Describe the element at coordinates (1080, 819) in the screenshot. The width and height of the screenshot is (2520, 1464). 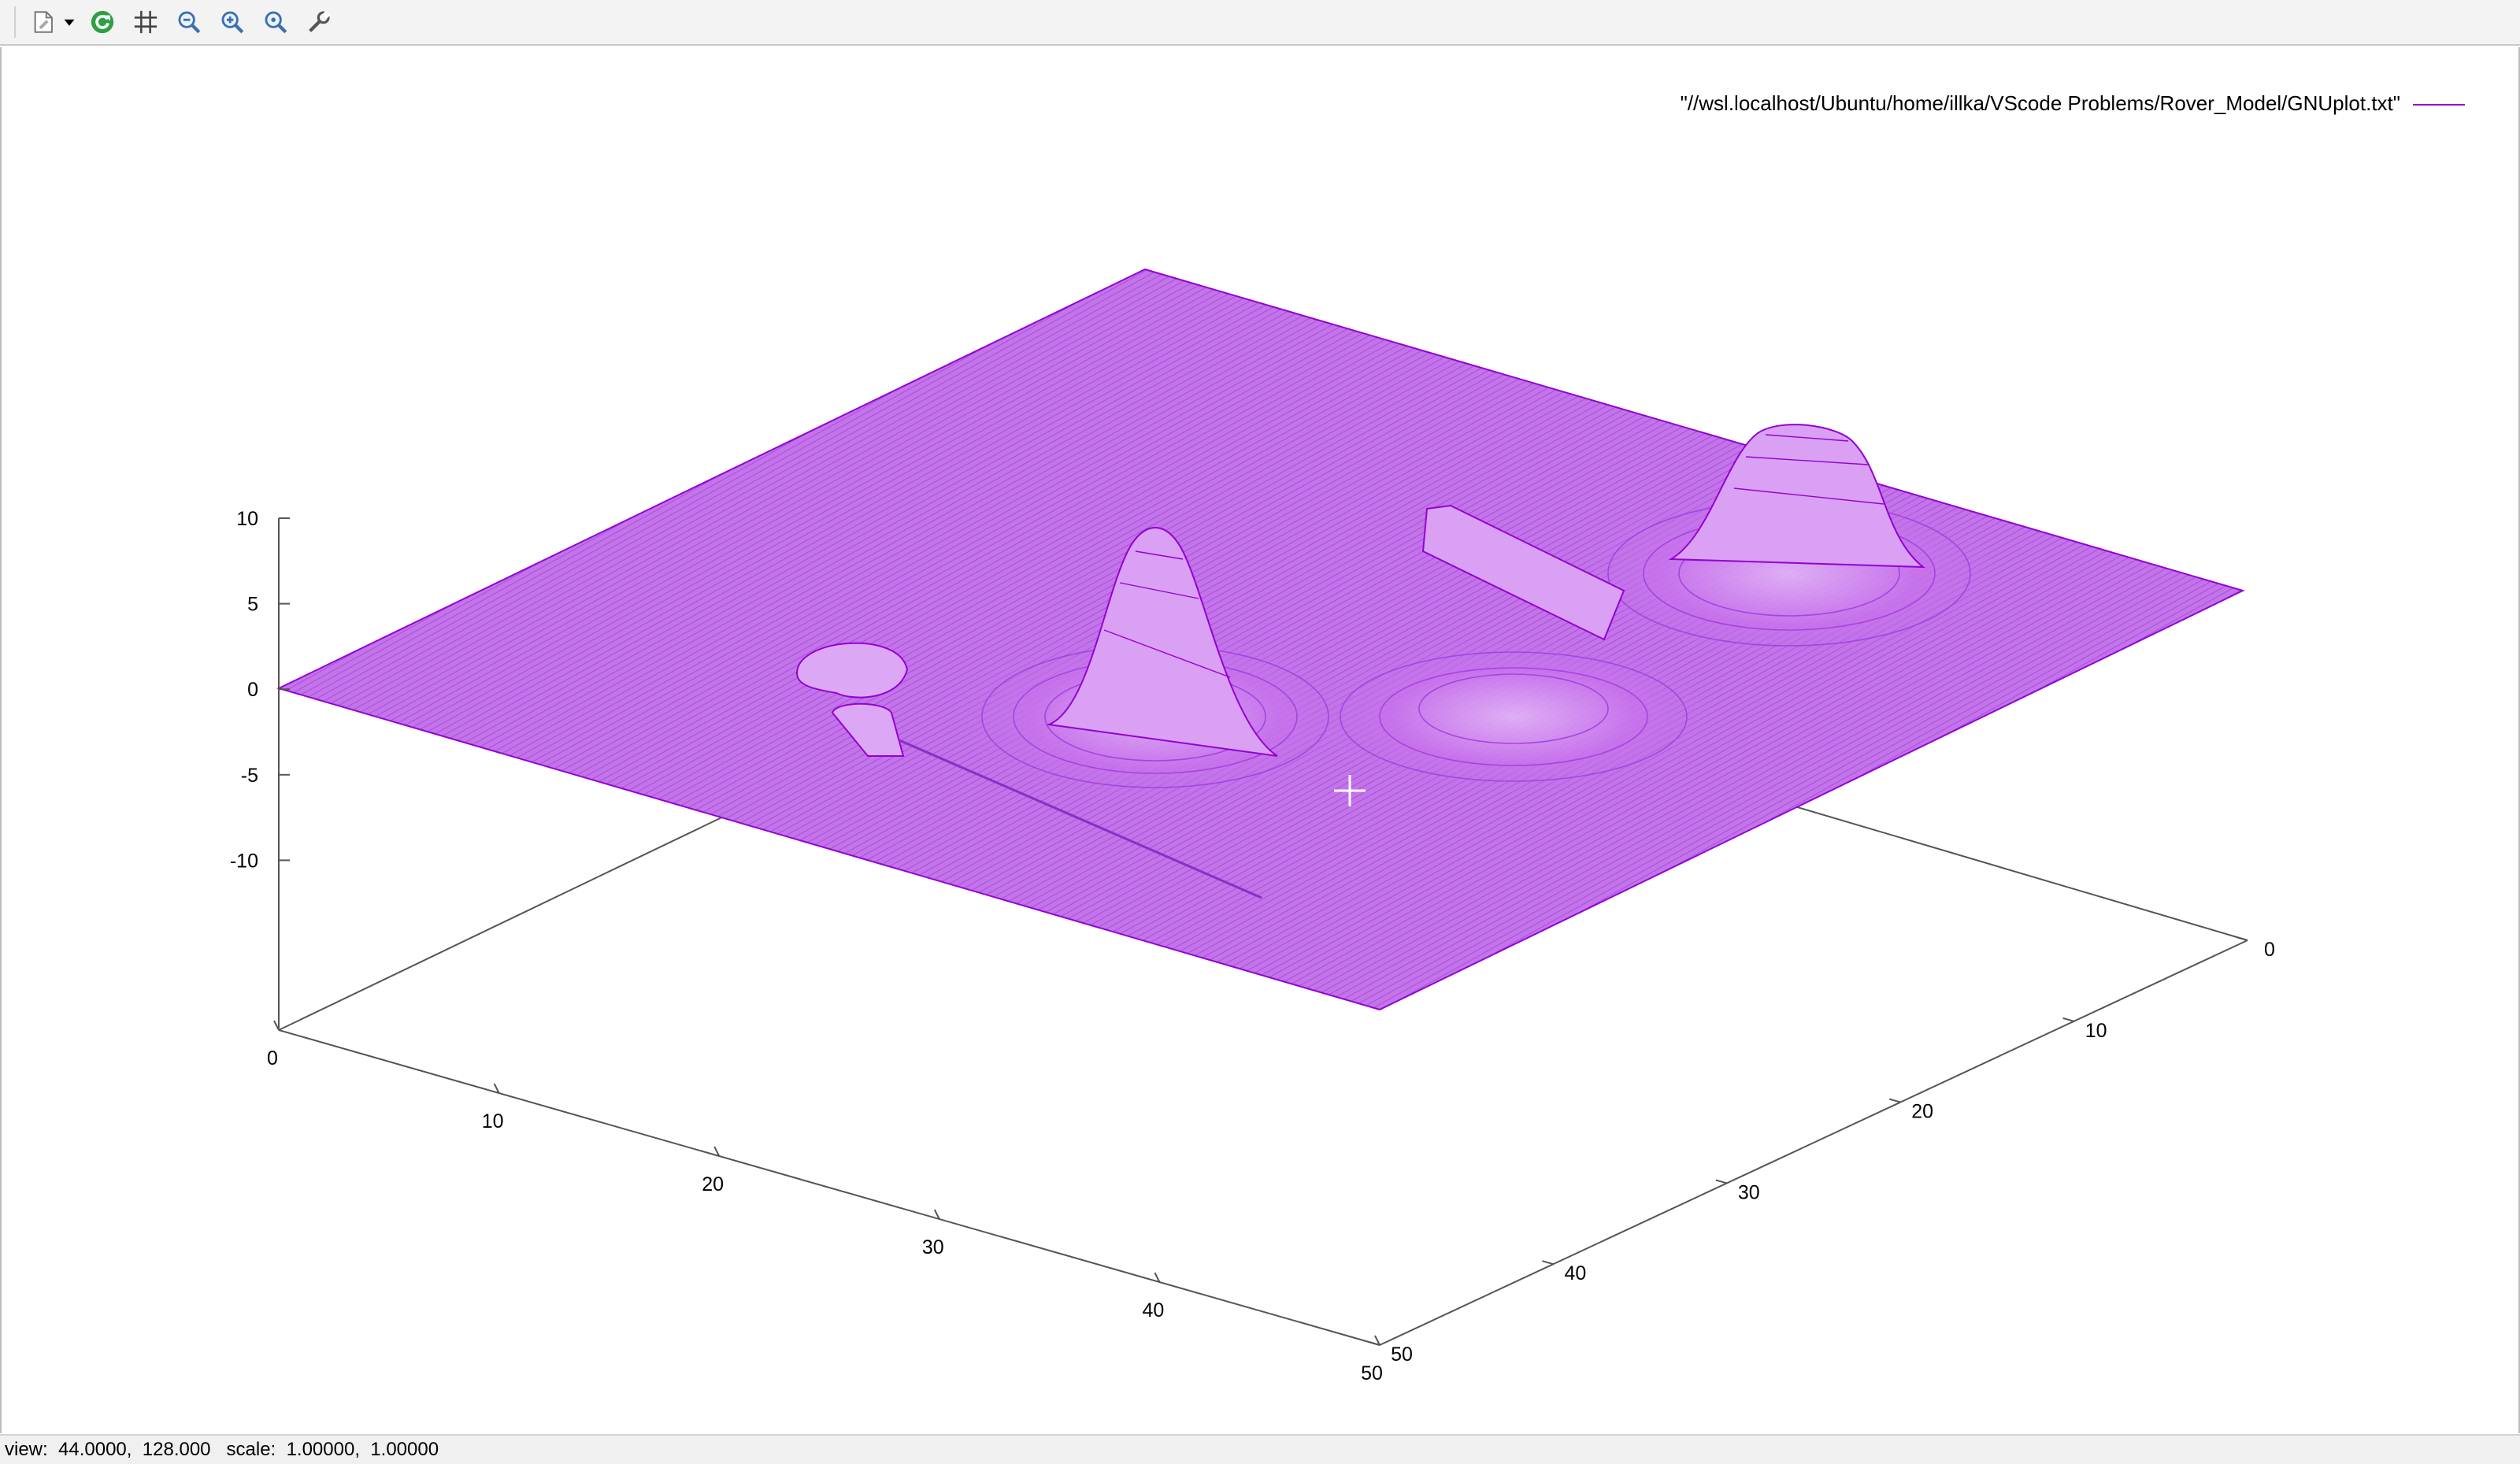
I see `trench` at that location.